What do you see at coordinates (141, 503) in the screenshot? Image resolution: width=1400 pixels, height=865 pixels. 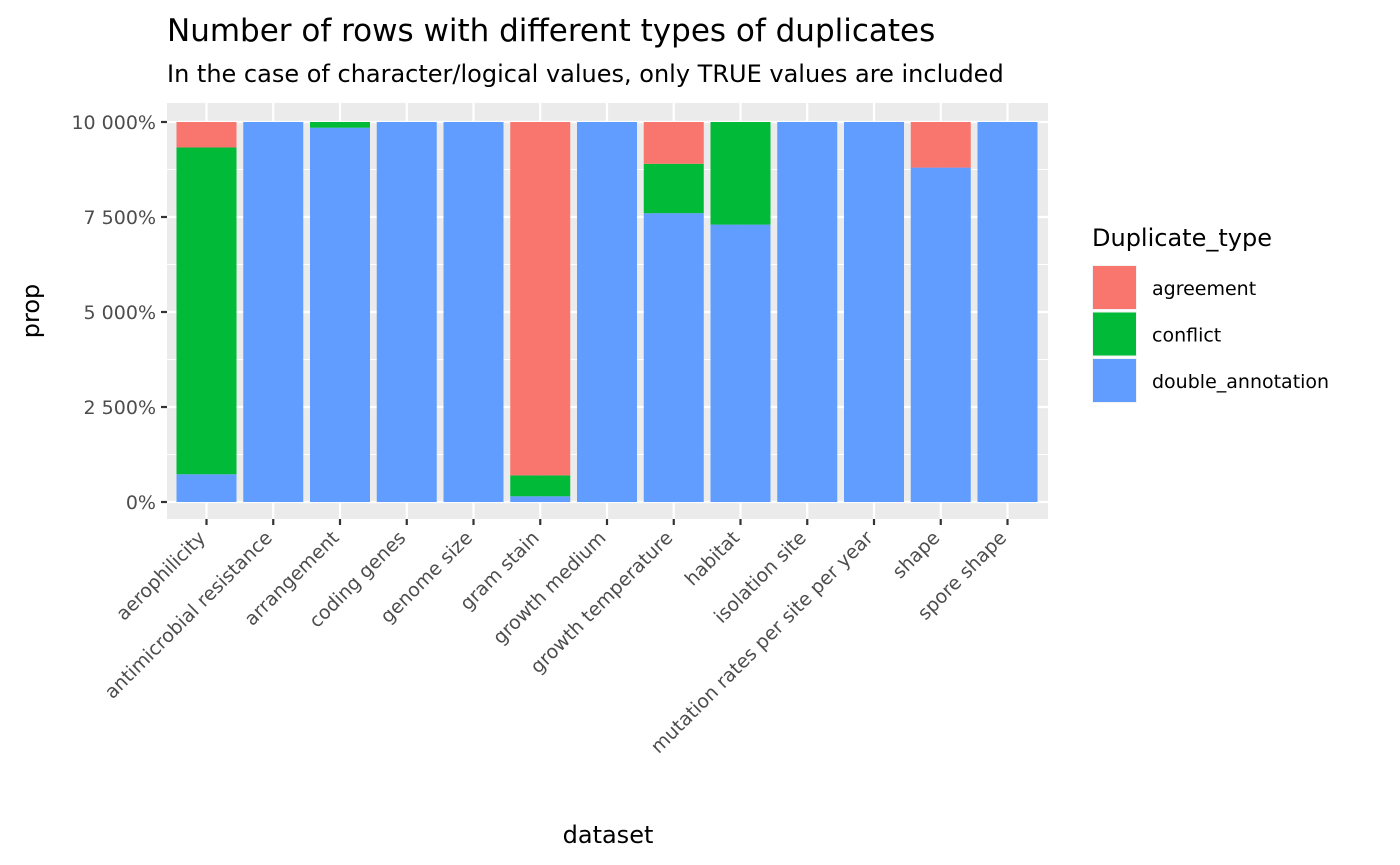 I see `y-tick-label: 0%` at bounding box center [141, 503].